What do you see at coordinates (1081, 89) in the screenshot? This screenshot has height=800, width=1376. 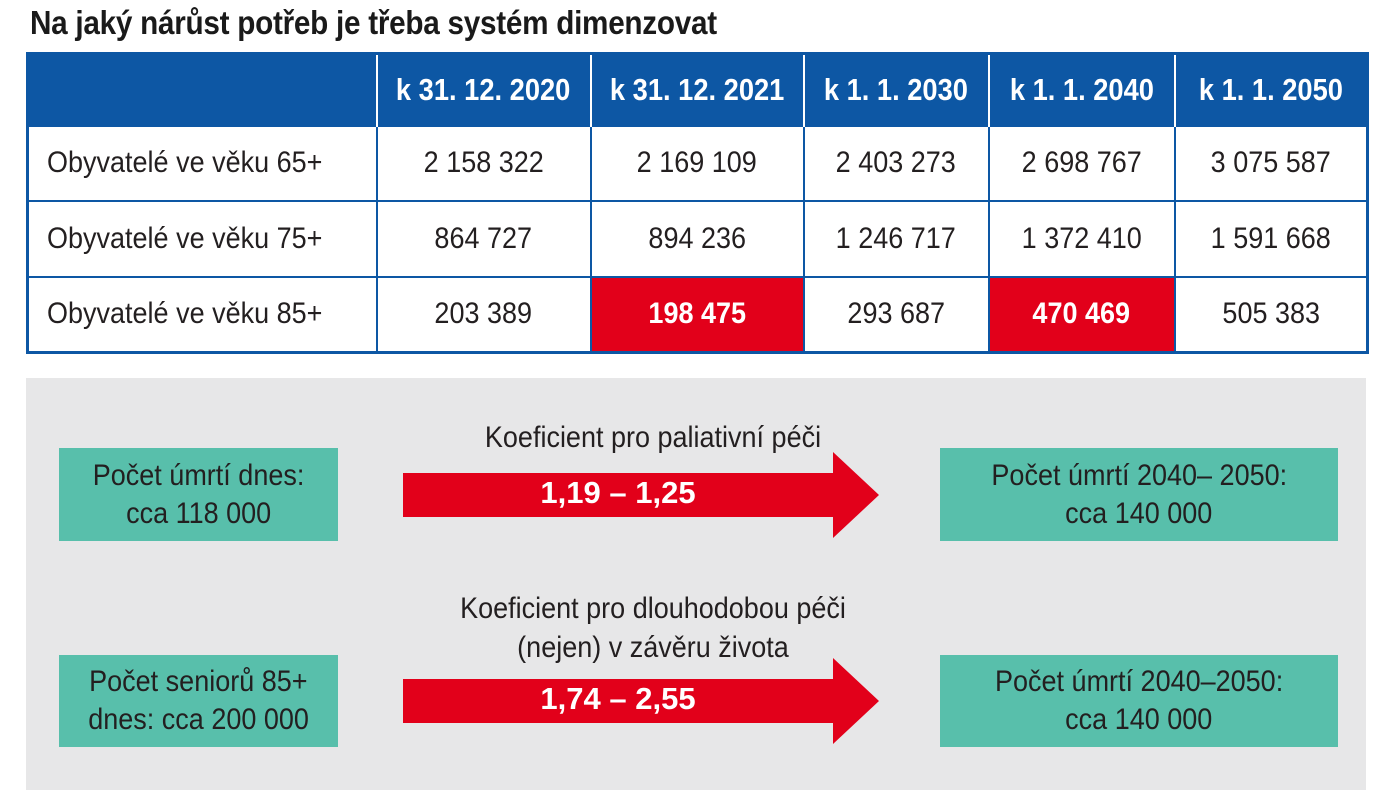 I see `table-header-cell: k 1. 1. 2040` at bounding box center [1081, 89].